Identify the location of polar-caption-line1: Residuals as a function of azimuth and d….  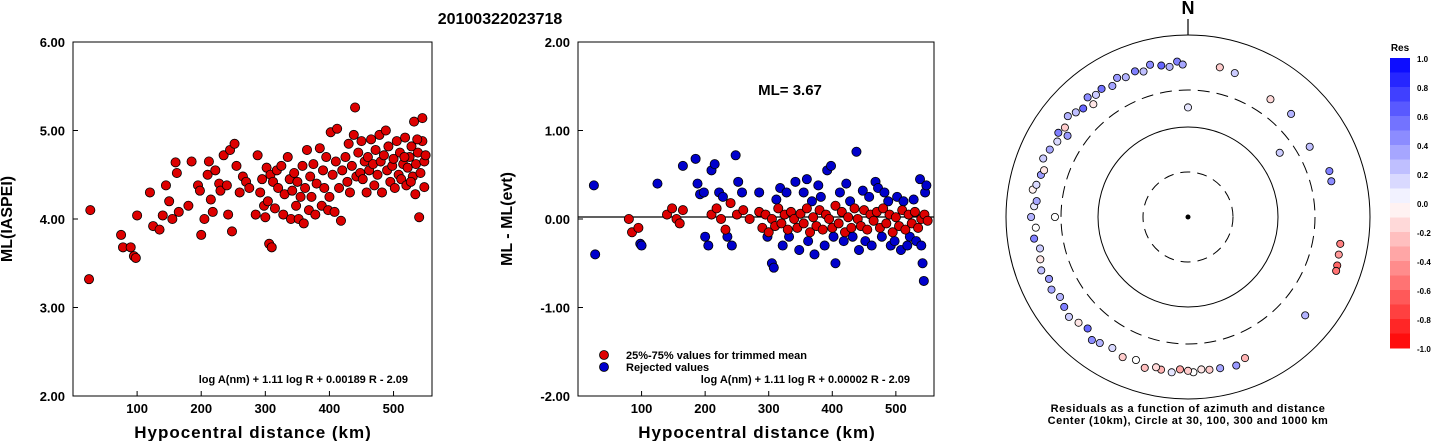
(1188, 409).